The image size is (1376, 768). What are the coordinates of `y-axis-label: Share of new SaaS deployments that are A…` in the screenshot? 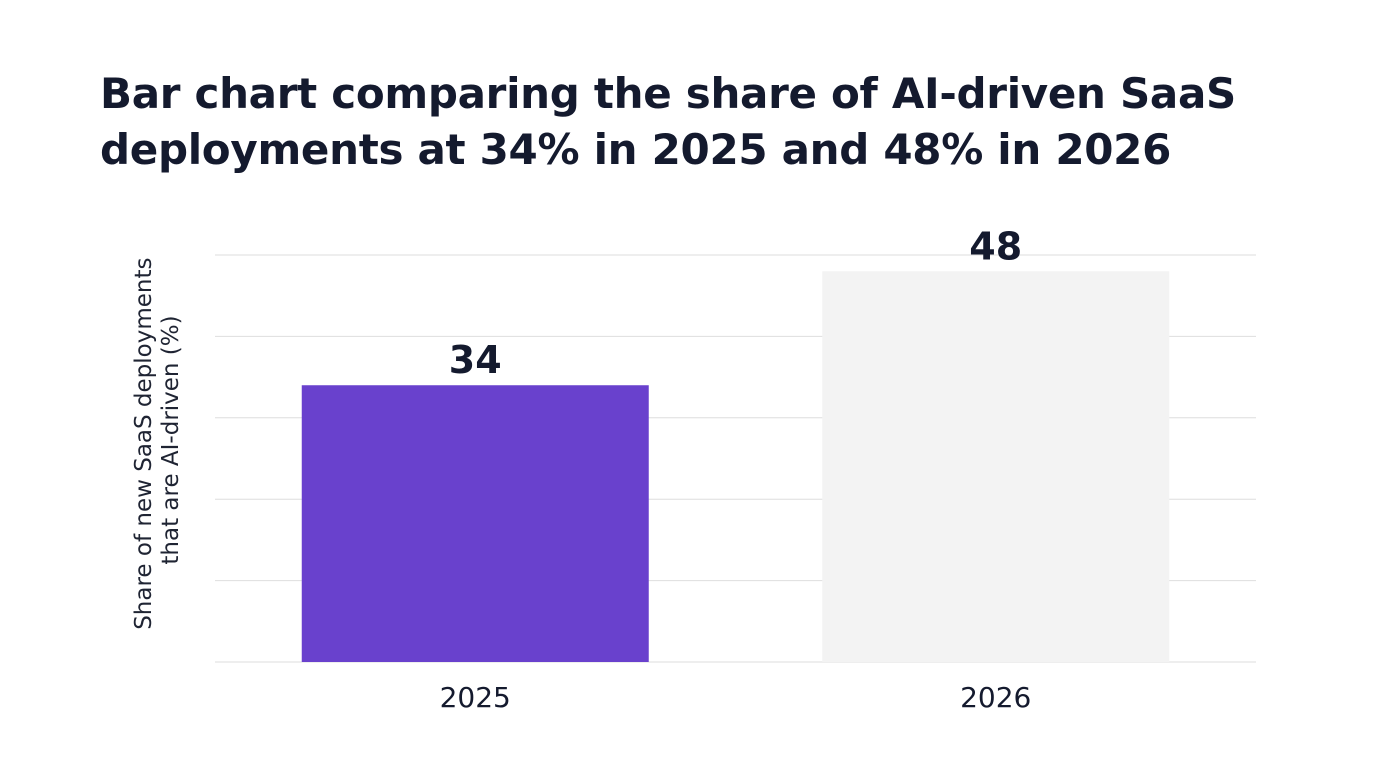 It's located at (157, 440).